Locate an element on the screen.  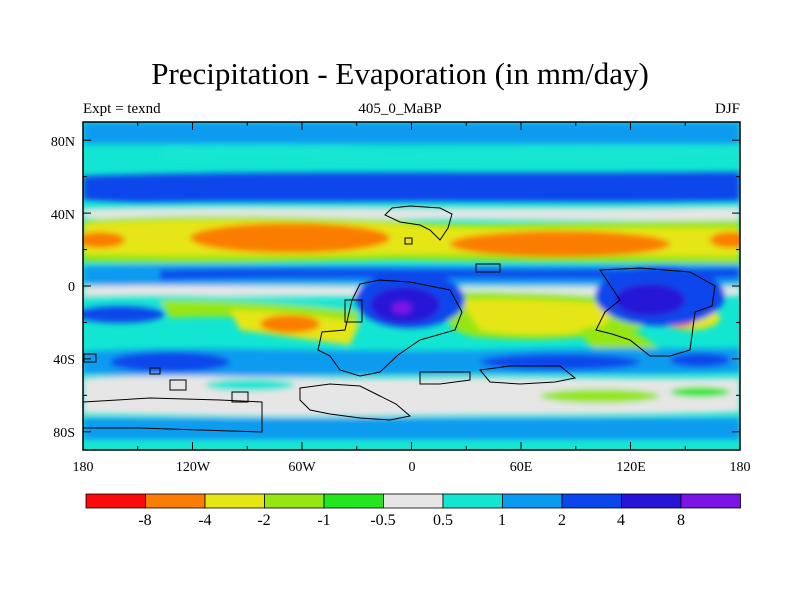
y-tick-label: 0 is located at coordinates (71, 287).